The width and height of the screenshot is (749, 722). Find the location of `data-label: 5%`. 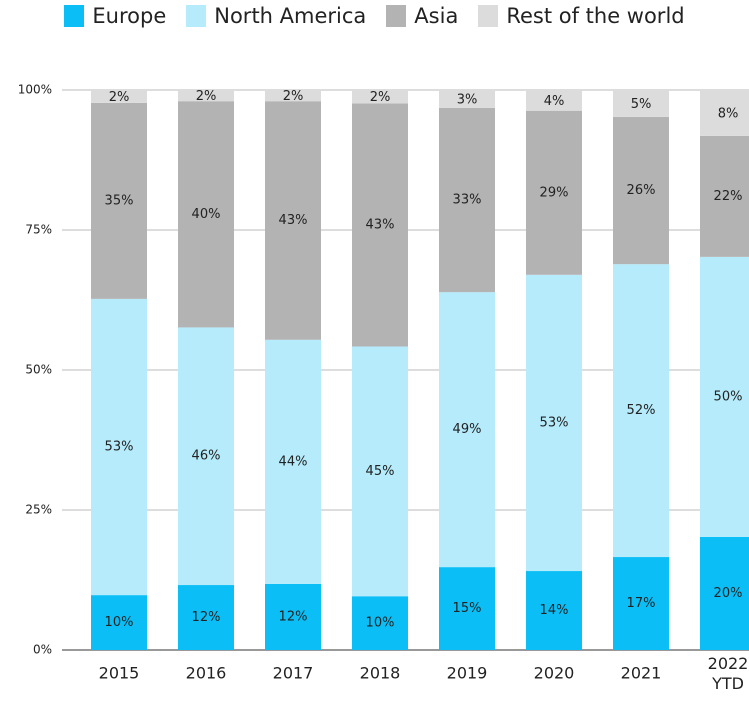

data-label: 5% is located at coordinates (641, 104).